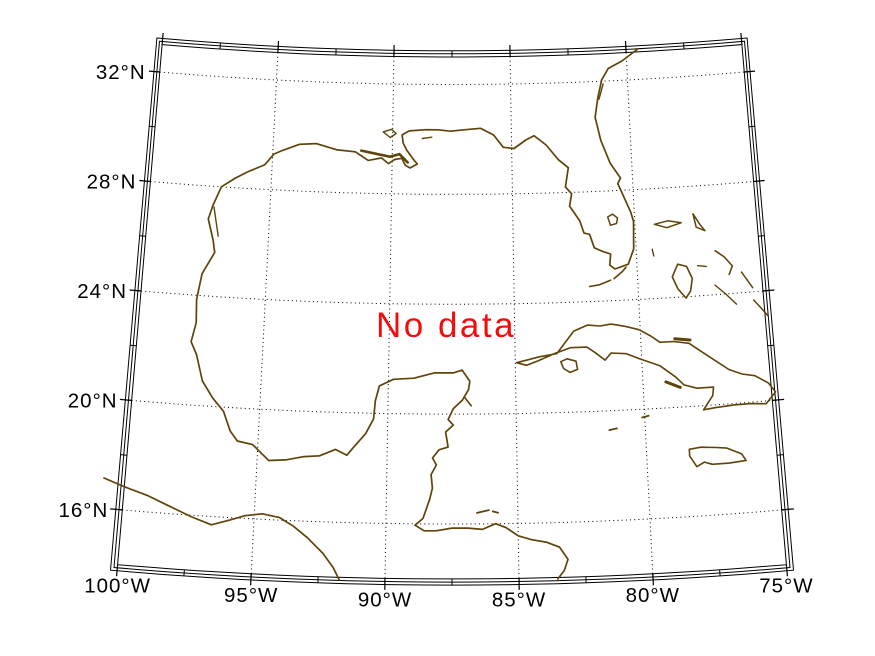  Describe the element at coordinates (786, 570) in the screenshot. I see `tick-bottom-75w` at that location.